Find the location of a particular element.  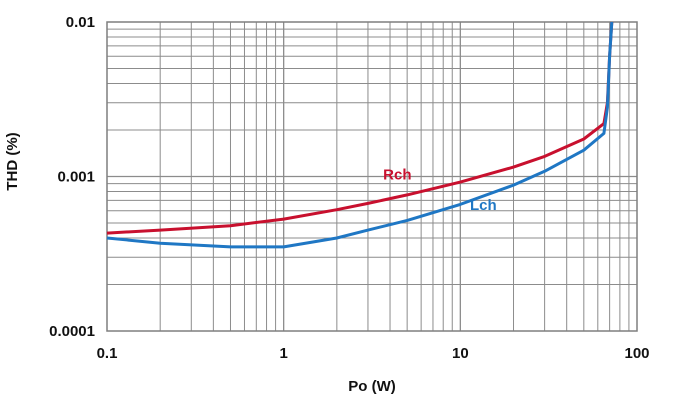

x-tick-label: 10 is located at coordinates (460, 353).